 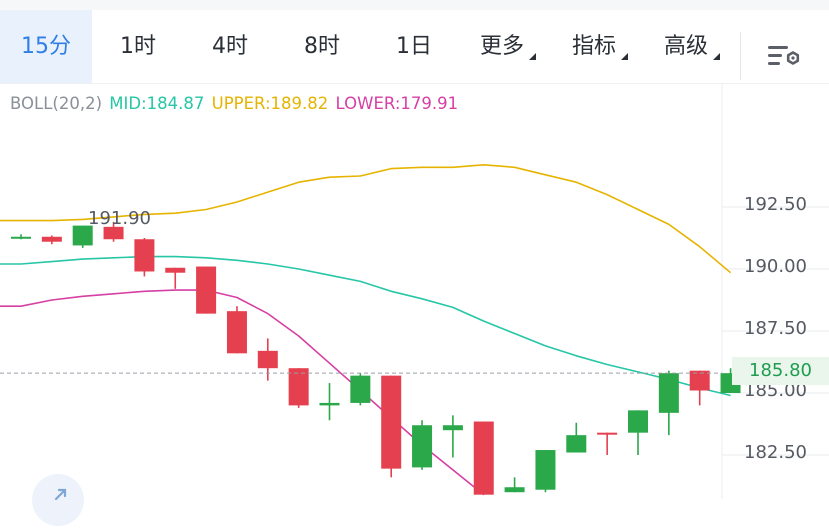 What do you see at coordinates (501, 46) in the screenshot?
I see `tab-more: 更多` at bounding box center [501, 46].